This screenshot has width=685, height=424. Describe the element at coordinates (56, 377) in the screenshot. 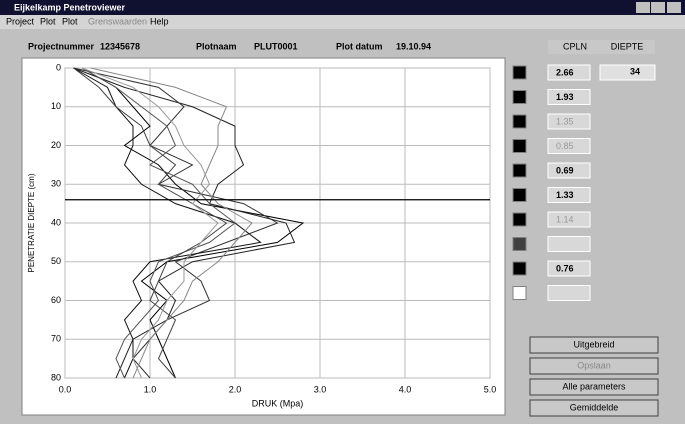

I see `y-tick-label: 80` at that location.